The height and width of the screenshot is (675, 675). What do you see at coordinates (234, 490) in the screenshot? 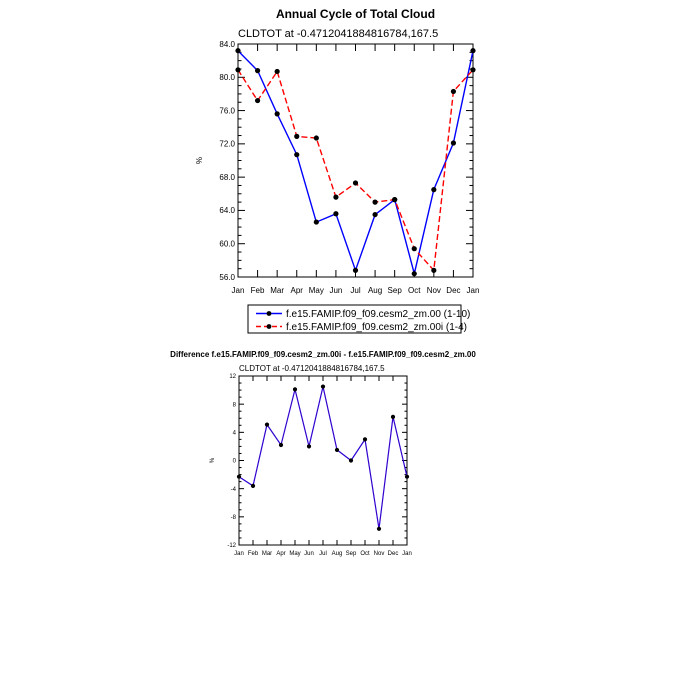
I see `y-tick-label: -4` at bounding box center [234, 490].